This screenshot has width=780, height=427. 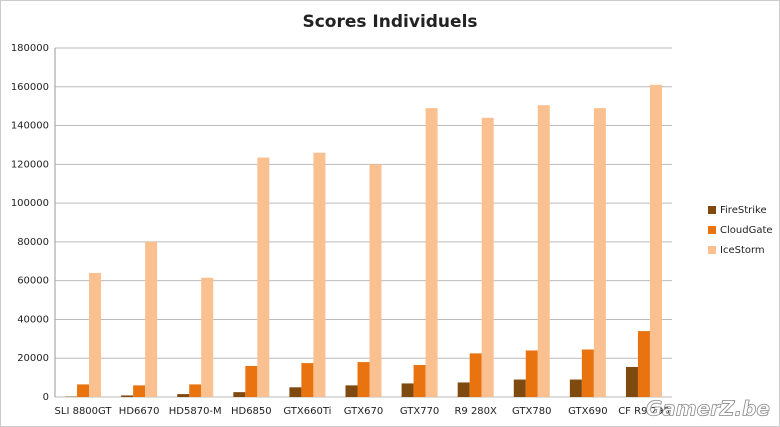 What do you see at coordinates (644, 411) in the screenshot?
I see `x-tick-label: CF R9 290` at bounding box center [644, 411].